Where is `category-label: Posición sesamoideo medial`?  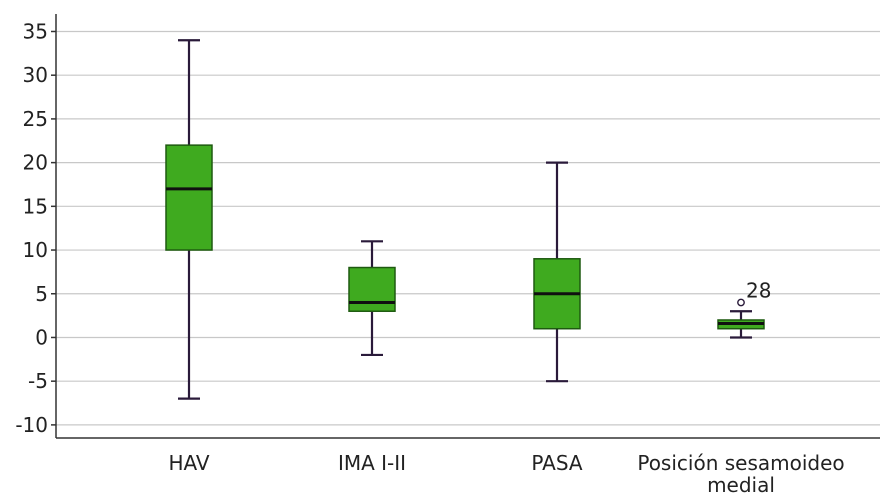
category-label: Posición sesamoideo medial is located at coordinates (740, 473).